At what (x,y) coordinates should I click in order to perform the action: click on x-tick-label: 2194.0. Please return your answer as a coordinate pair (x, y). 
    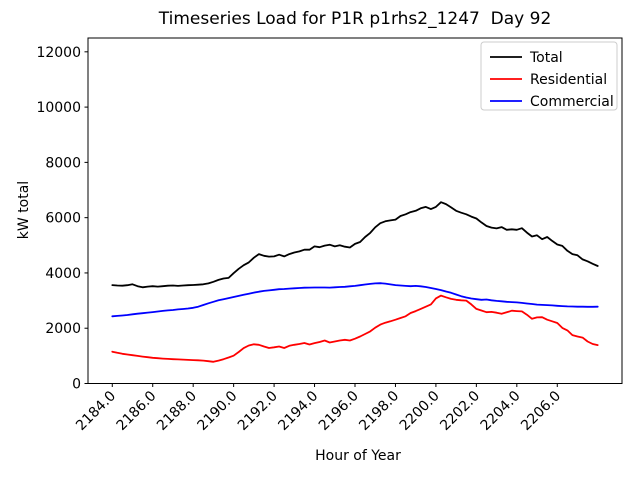
    Looking at the image, I should click on (298, 411).